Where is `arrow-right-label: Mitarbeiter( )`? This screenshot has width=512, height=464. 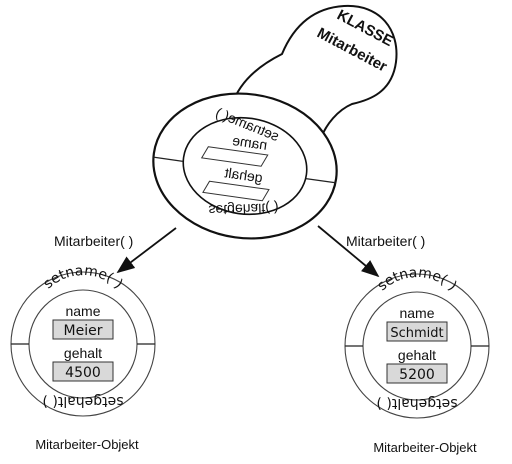 arrow-right-label: Mitarbeiter( ) is located at coordinates (385, 241).